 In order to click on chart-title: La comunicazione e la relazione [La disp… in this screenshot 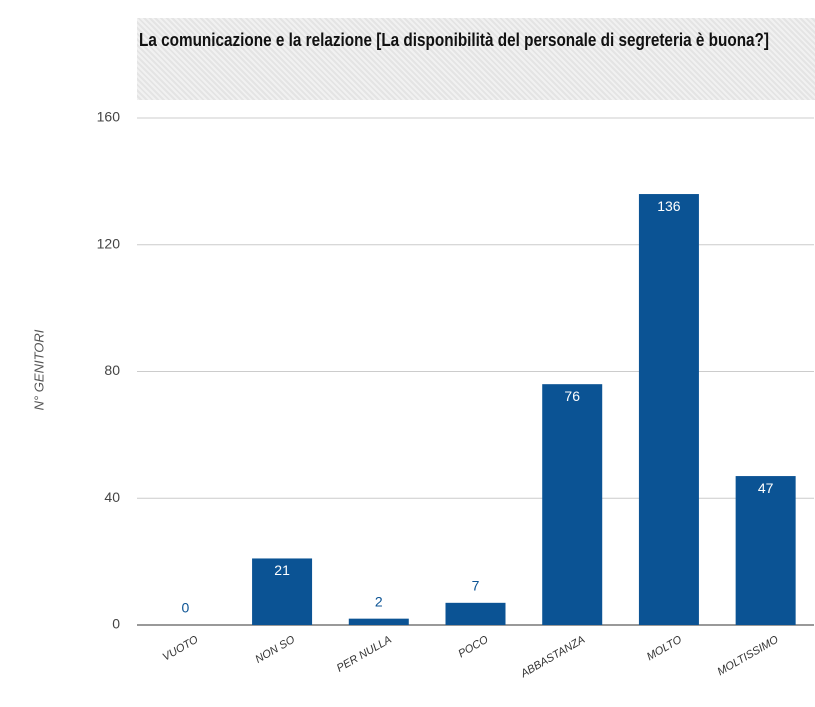, I will do `click(454, 40)`.